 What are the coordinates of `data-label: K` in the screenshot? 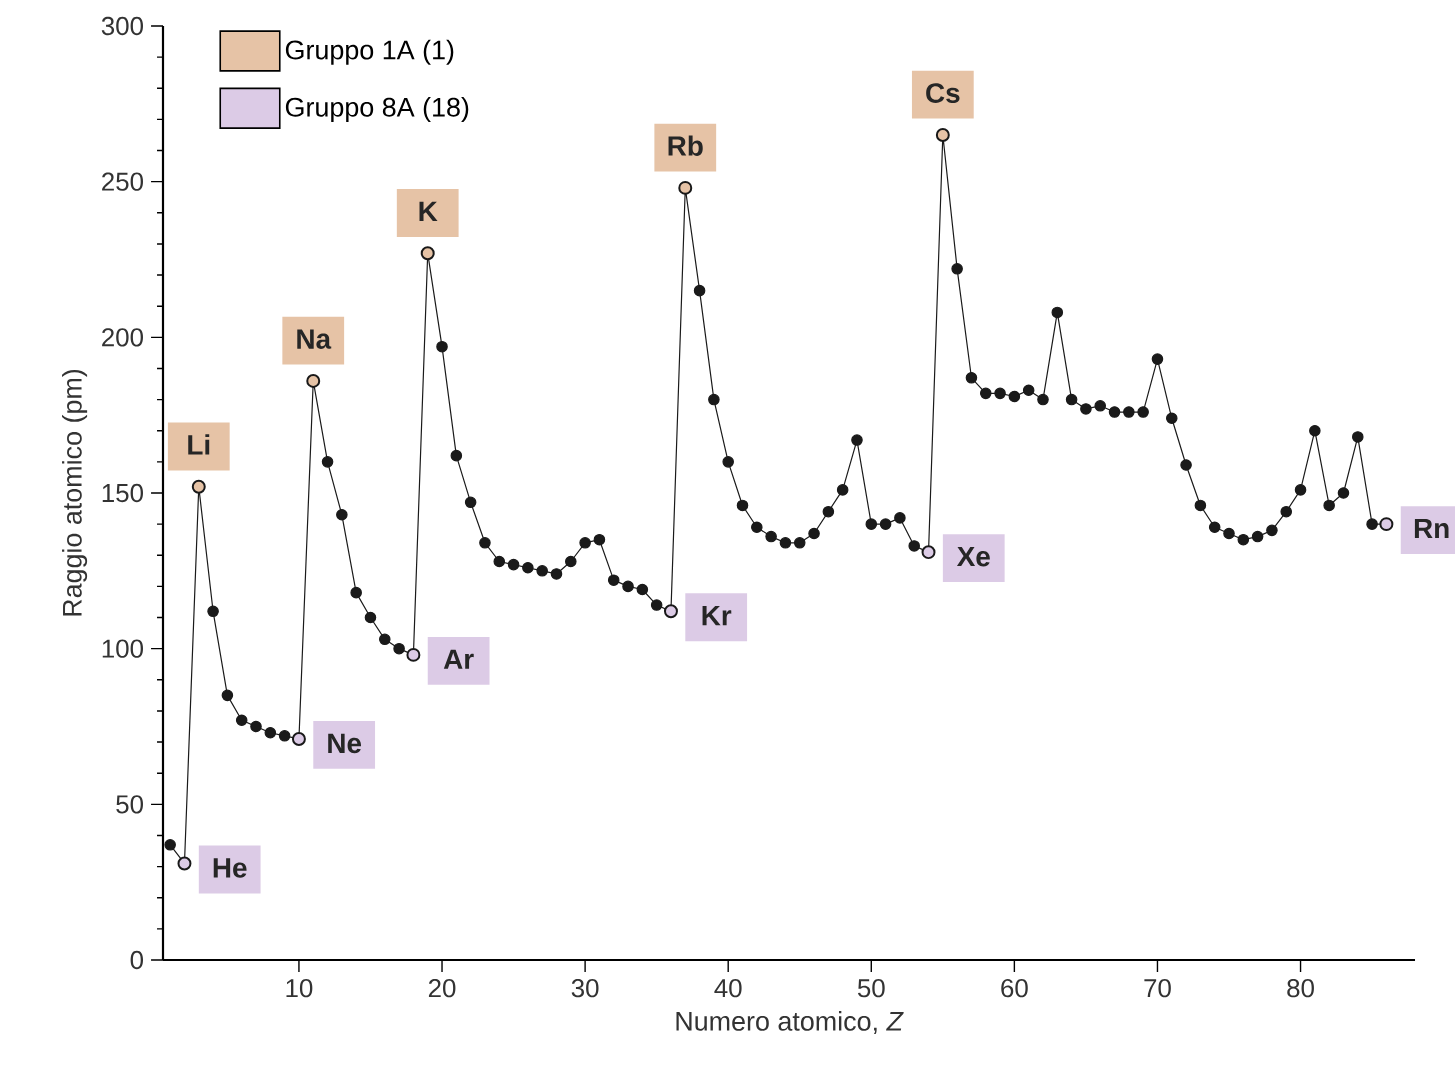 It's located at (428, 211).